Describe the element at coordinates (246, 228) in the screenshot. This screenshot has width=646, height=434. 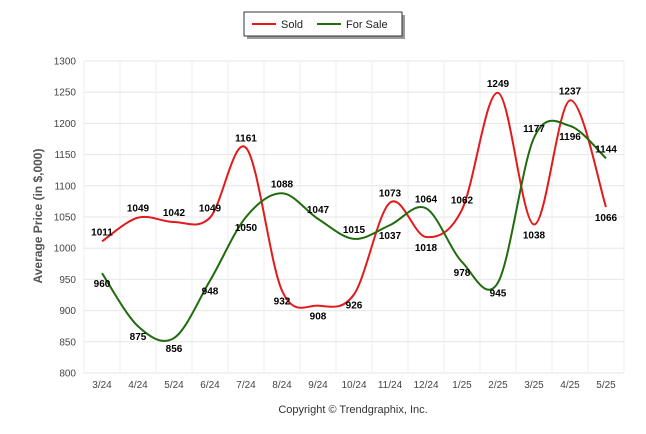
I see `data-label-for-sale: 1050` at that location.